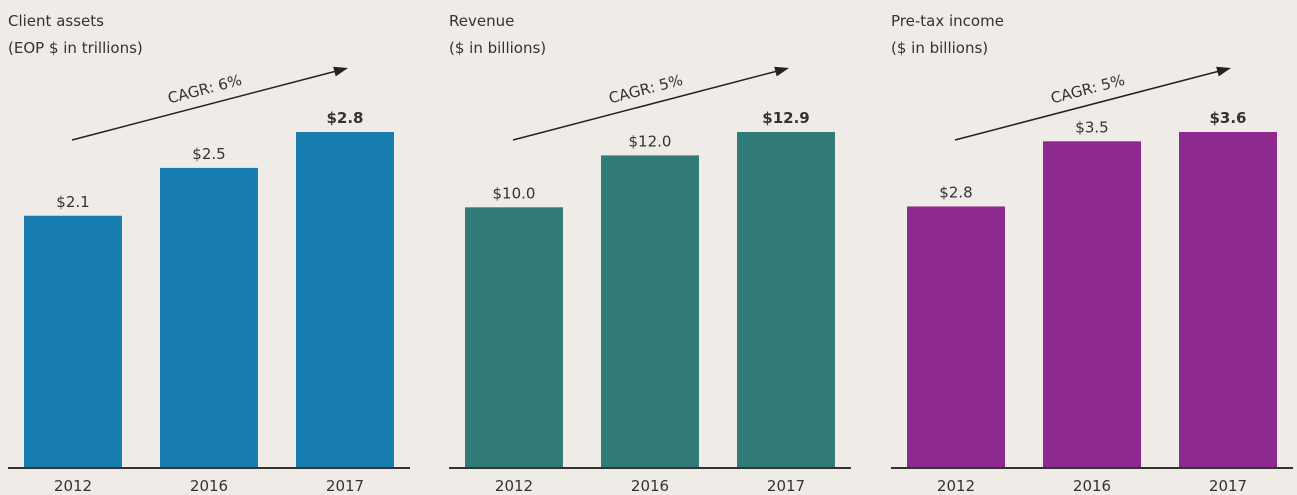 Image resolution: width=1297 pixels, height=495 pixels. I want to click on chart-subtitle: (EOP $ in trillions), so click(75, 48).